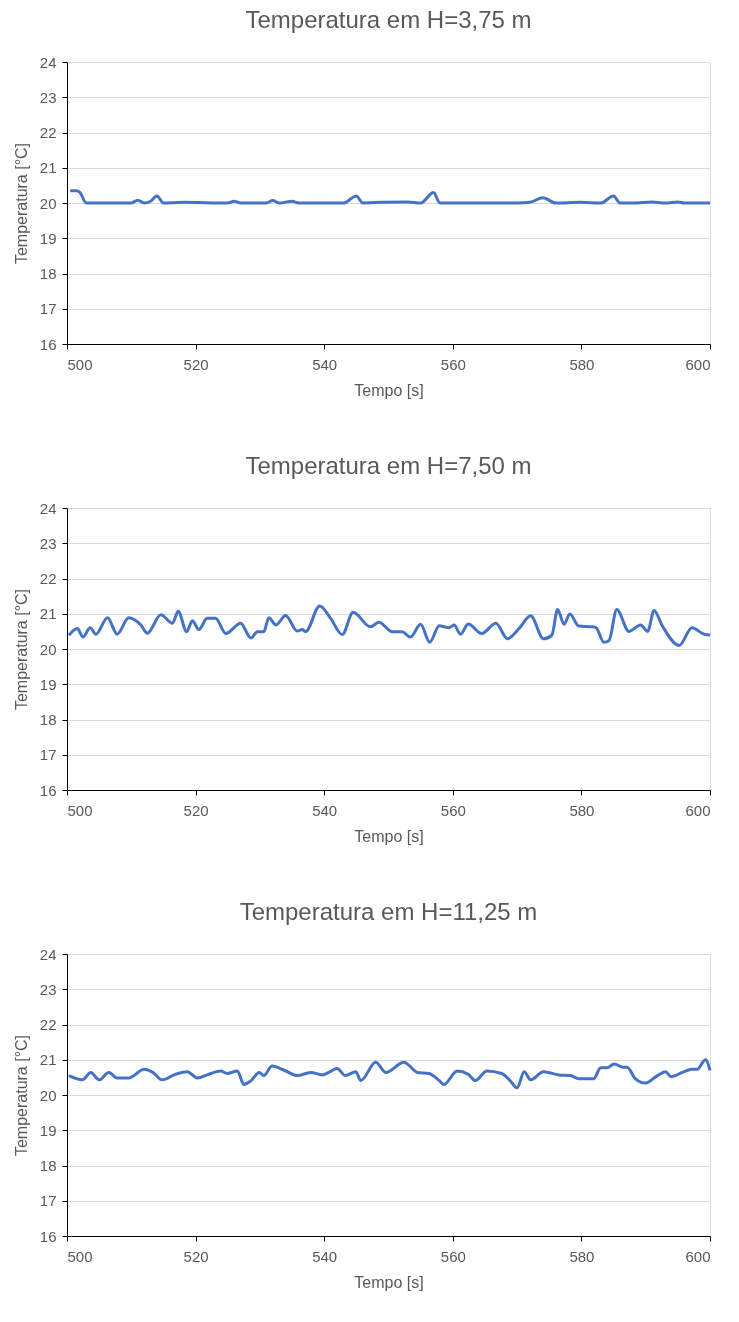 The height and width of the screenshot is (1322, 739). Describe the element at coordinates (388, 911) in the screenshot. I see `chart-title: Temperatura em H=11,25 m` at that location.